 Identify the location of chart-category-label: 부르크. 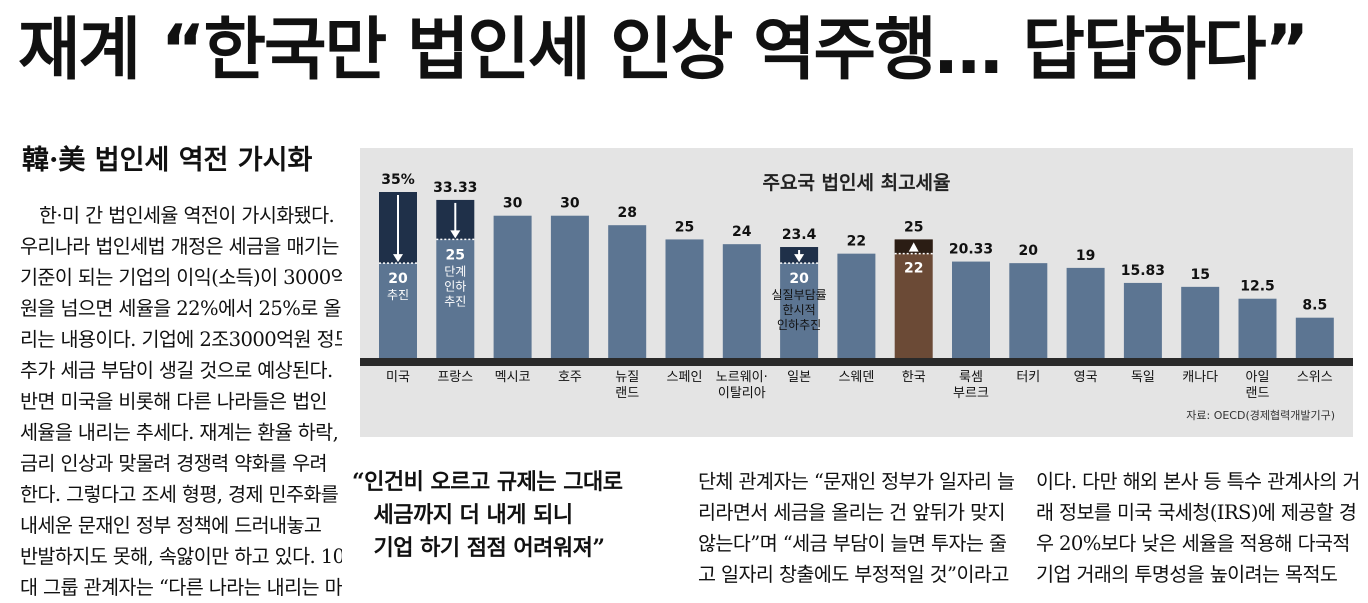
(971, 393).